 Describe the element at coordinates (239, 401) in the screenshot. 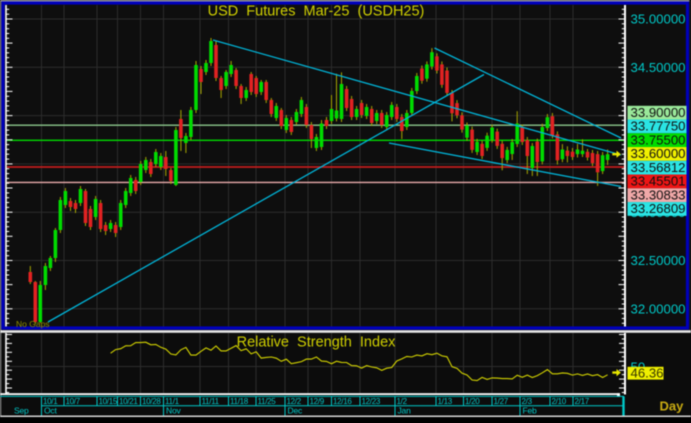

I see `svg-text: 11/18` at that location.